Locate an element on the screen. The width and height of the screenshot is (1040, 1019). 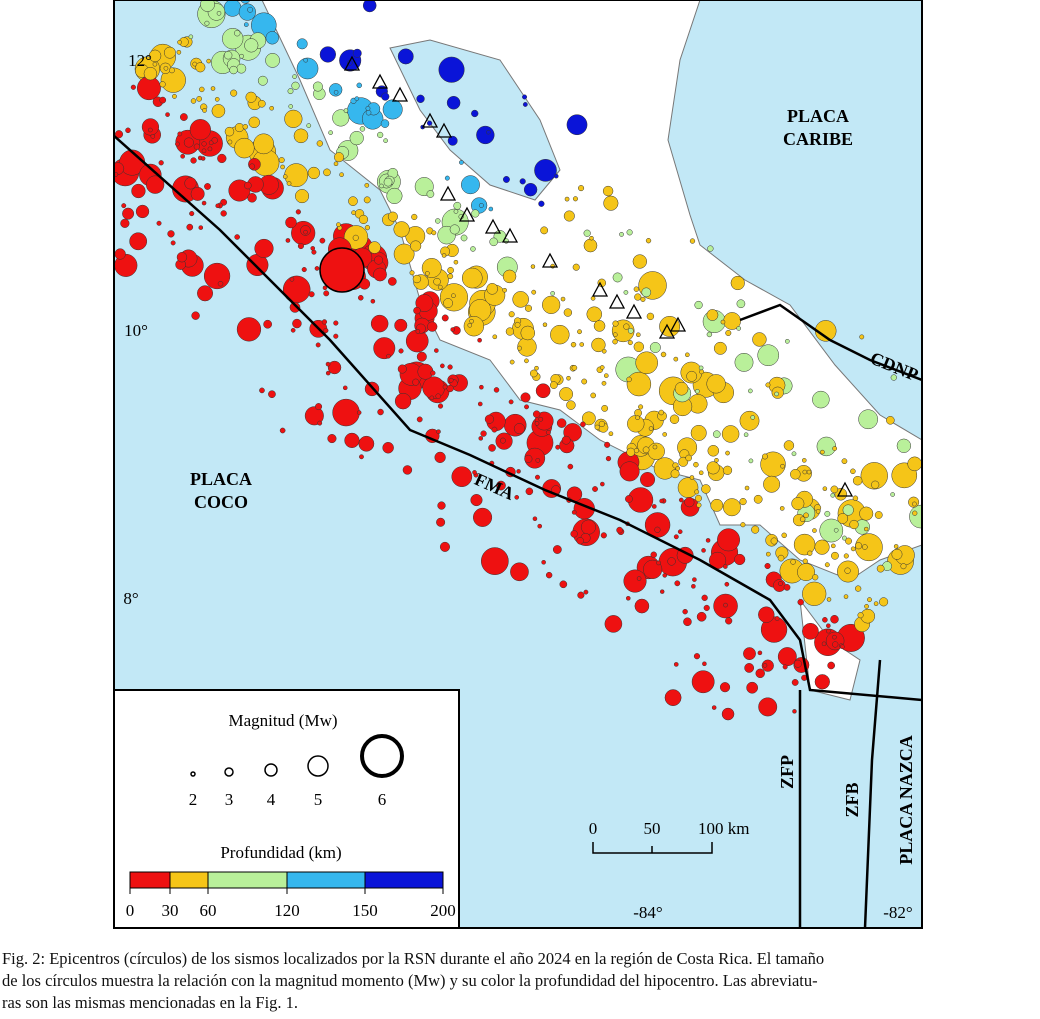
depth-label: 200 is located at coordinates (443, 910).